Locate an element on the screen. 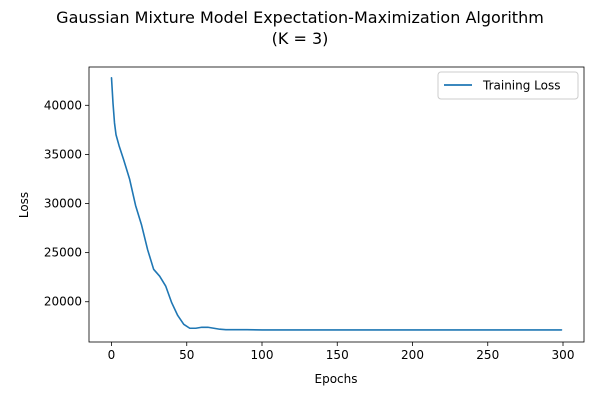 The width and height of the screenshot is (600, 400). y-tick-label: 35000 is located at coordinates (63, 154).